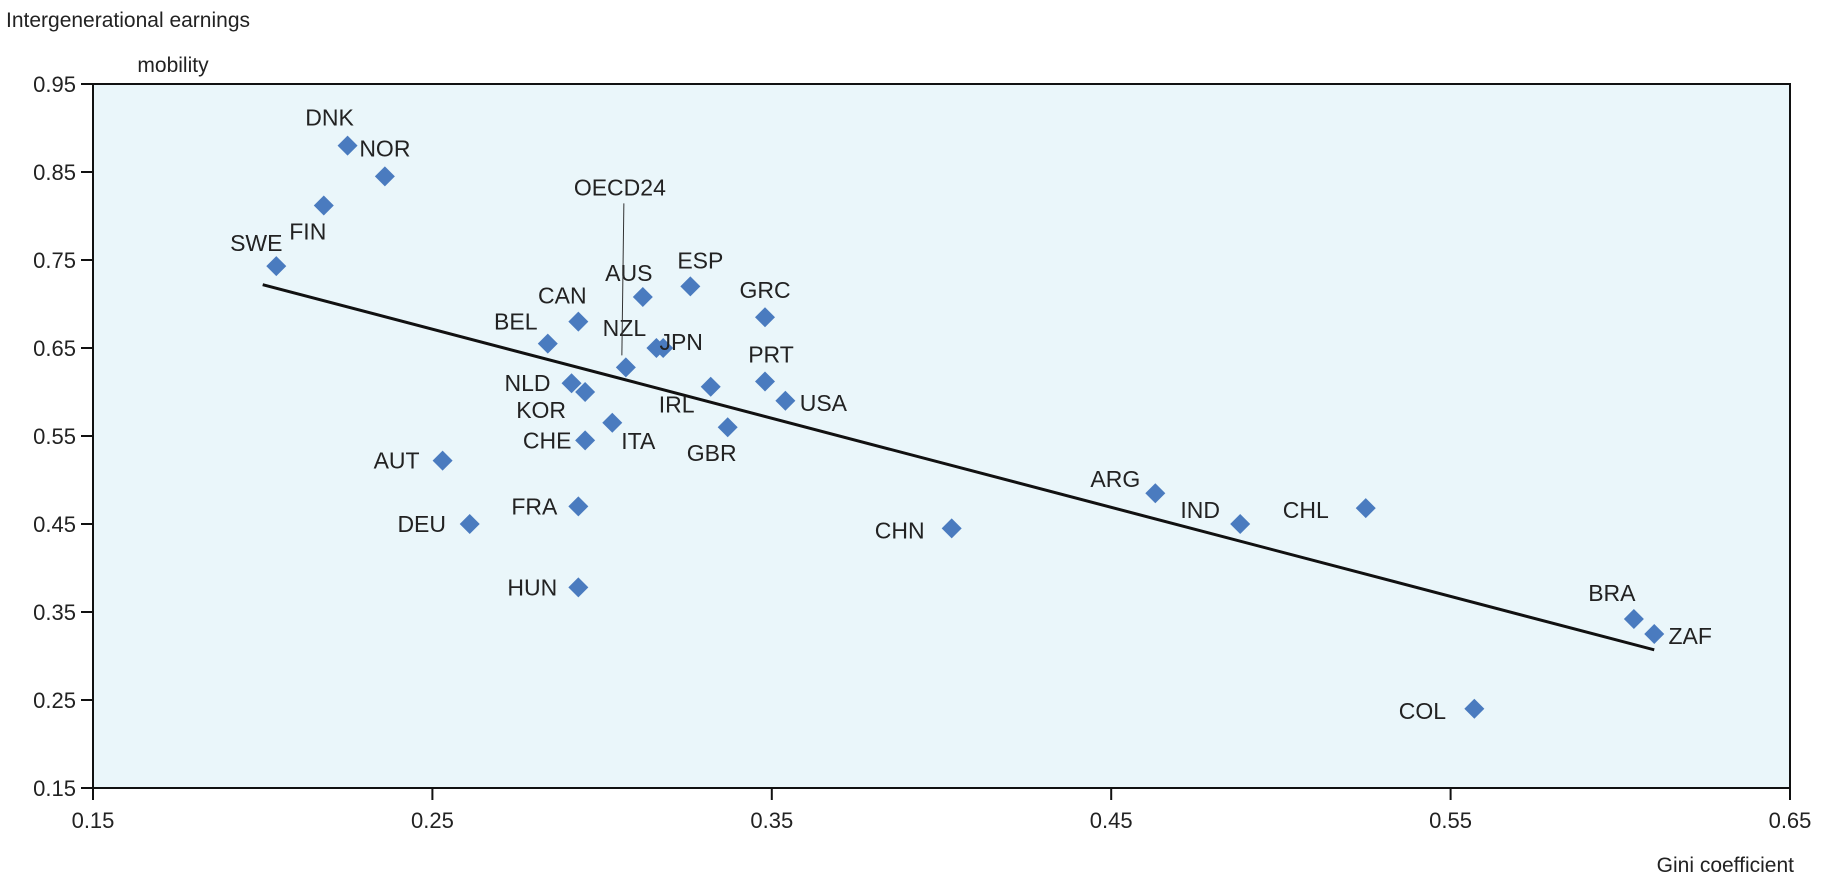 This screenshot has height=879, width=1837. Describe the element at coordinates (547, 343) in the screenshot. I see `data-point-bel` at that location.